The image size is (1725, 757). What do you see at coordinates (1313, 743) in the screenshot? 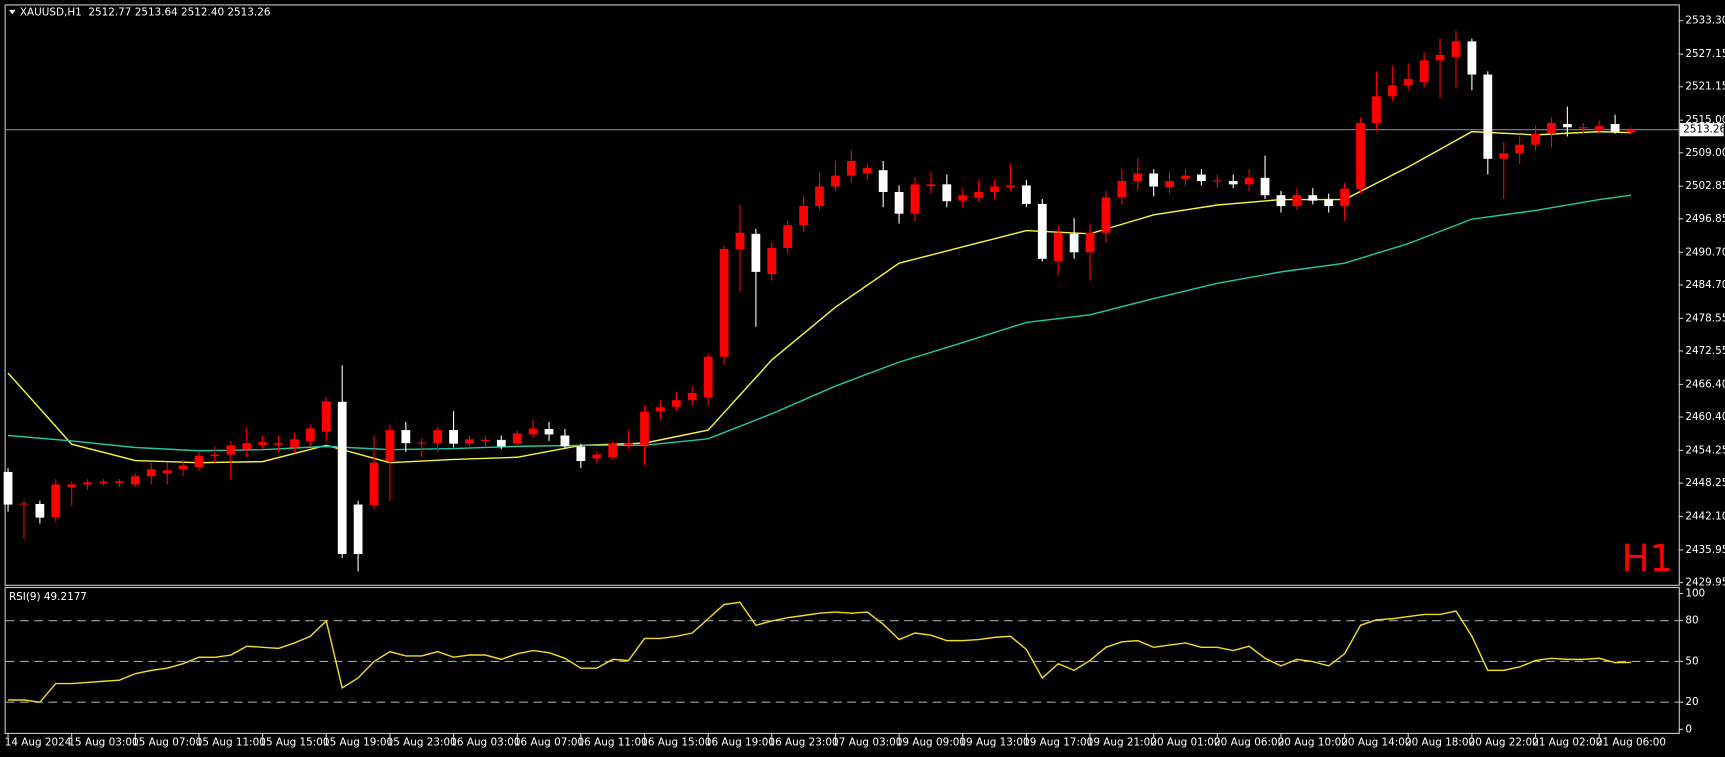
I see `x-tick-label: 20 Aug 10:00` at bounding box center [1313, 743].